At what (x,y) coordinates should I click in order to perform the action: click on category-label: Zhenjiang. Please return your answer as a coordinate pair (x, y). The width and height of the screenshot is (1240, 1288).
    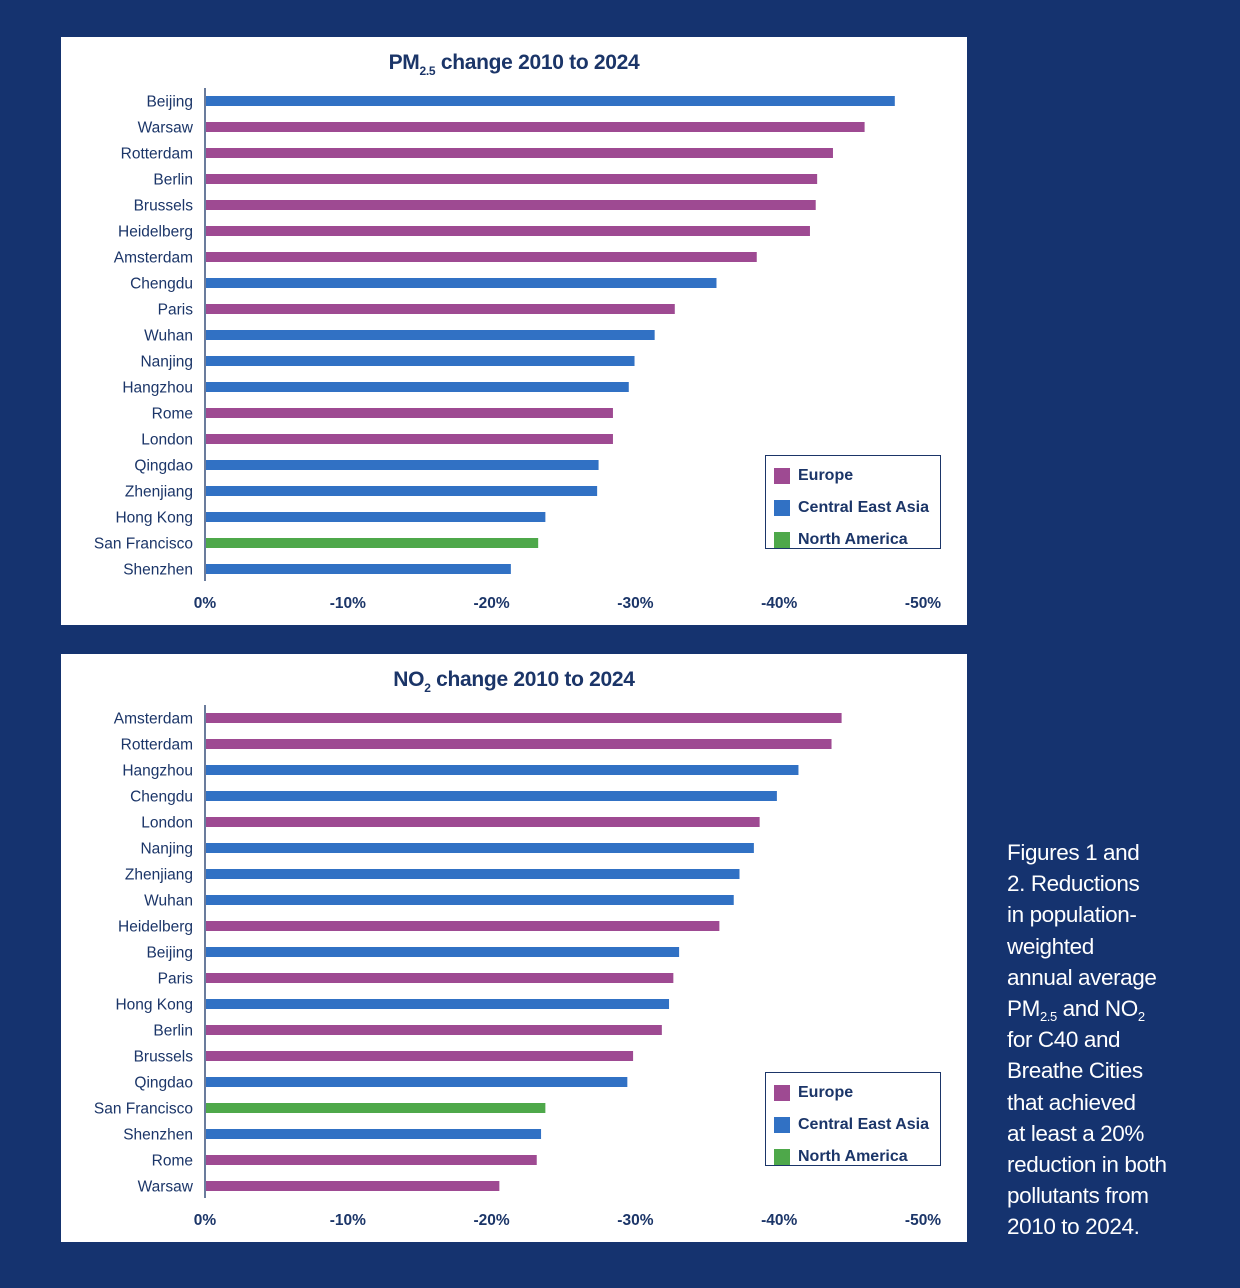
    Looking at the image, I should click on (159, 875).